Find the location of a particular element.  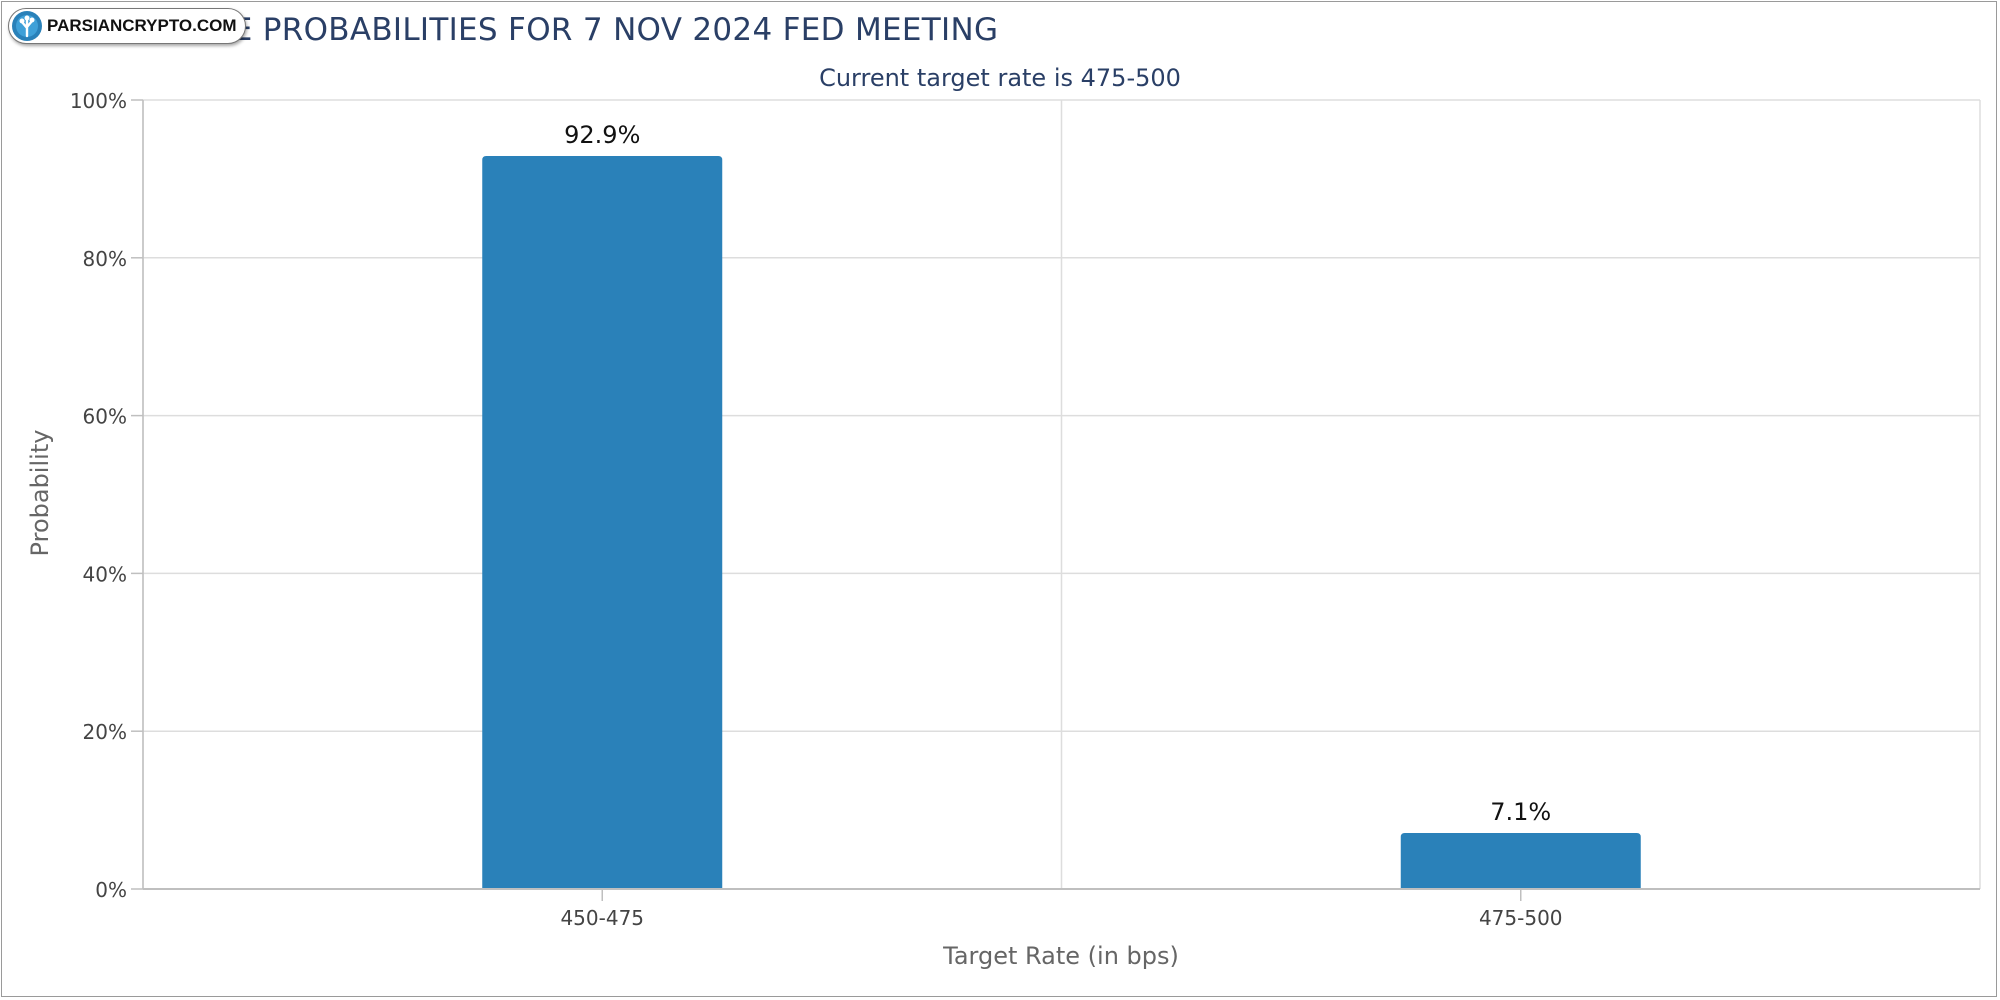

data-label: 92.9% is located at coordinates (602, 135).